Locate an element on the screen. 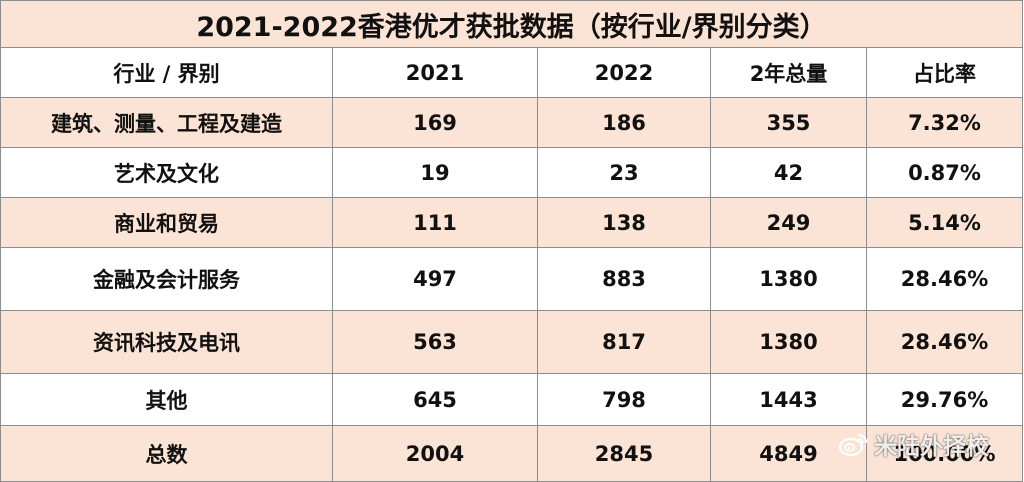 This screenshot has height=482, width=1024. value-2022-cell: 138 is located at coordinates (624, 222).